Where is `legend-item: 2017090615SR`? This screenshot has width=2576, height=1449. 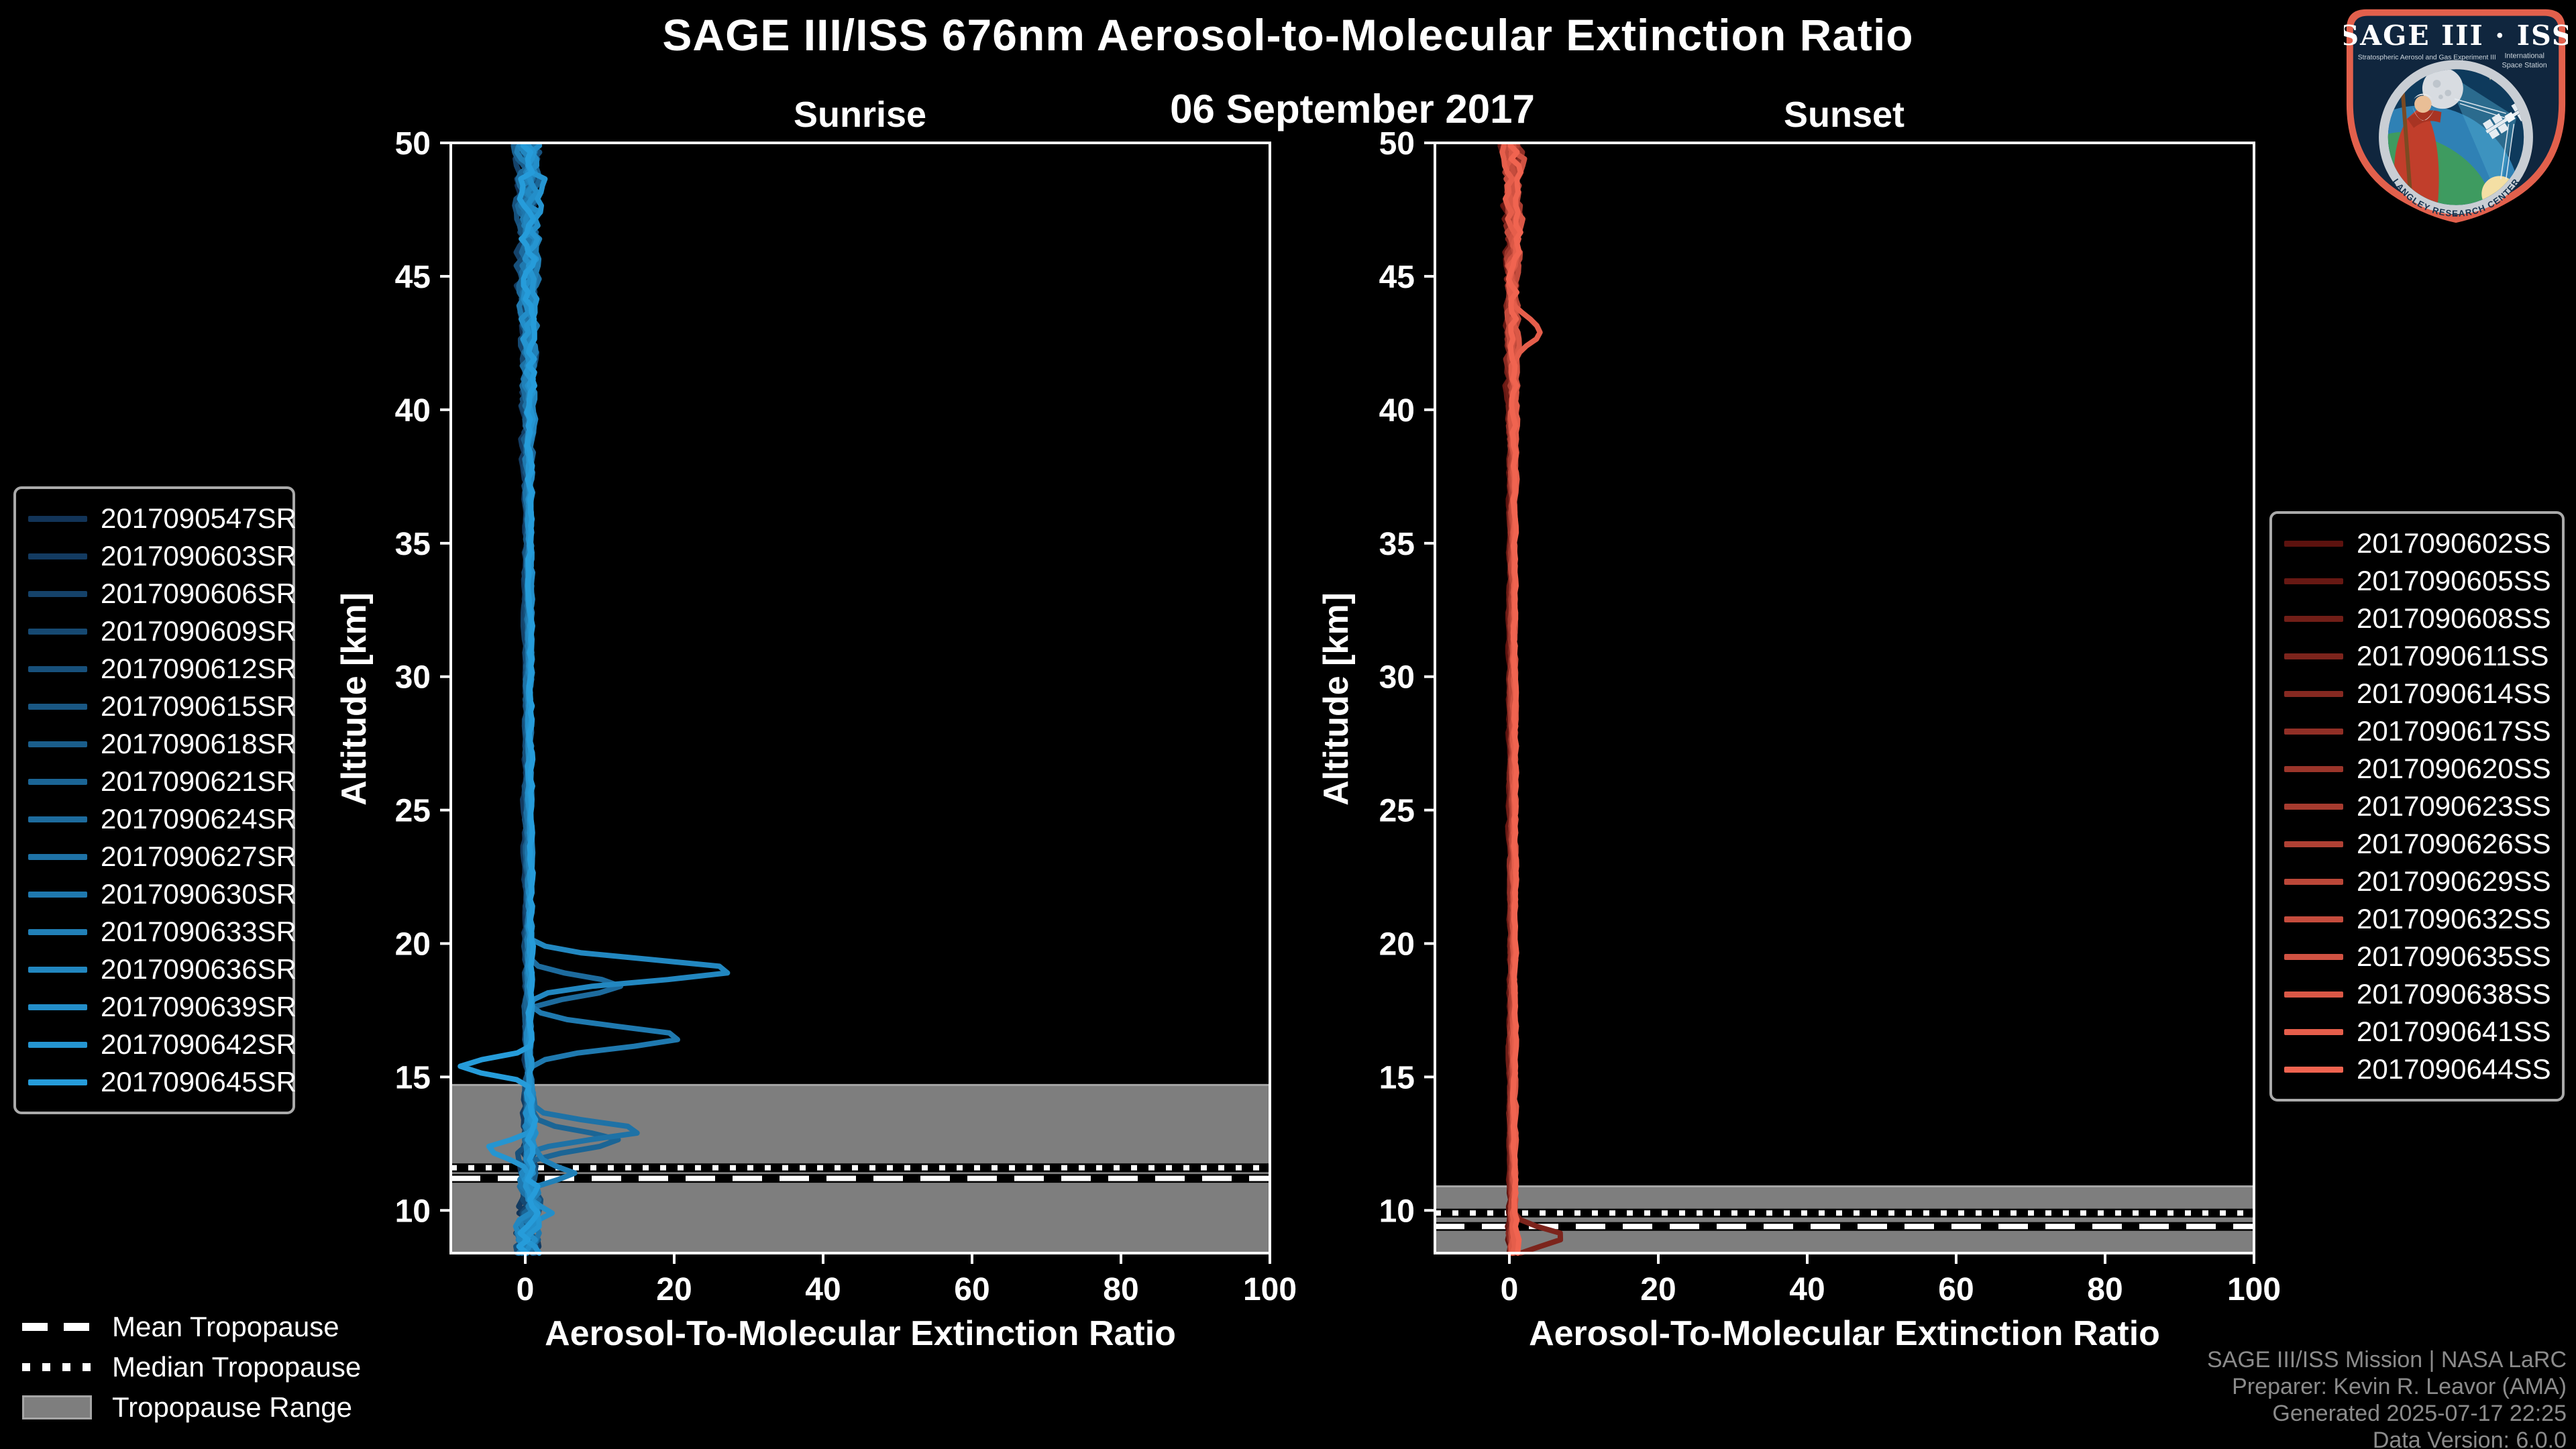 legend-item: 2017090615SR is located at coordinates (162, 706).